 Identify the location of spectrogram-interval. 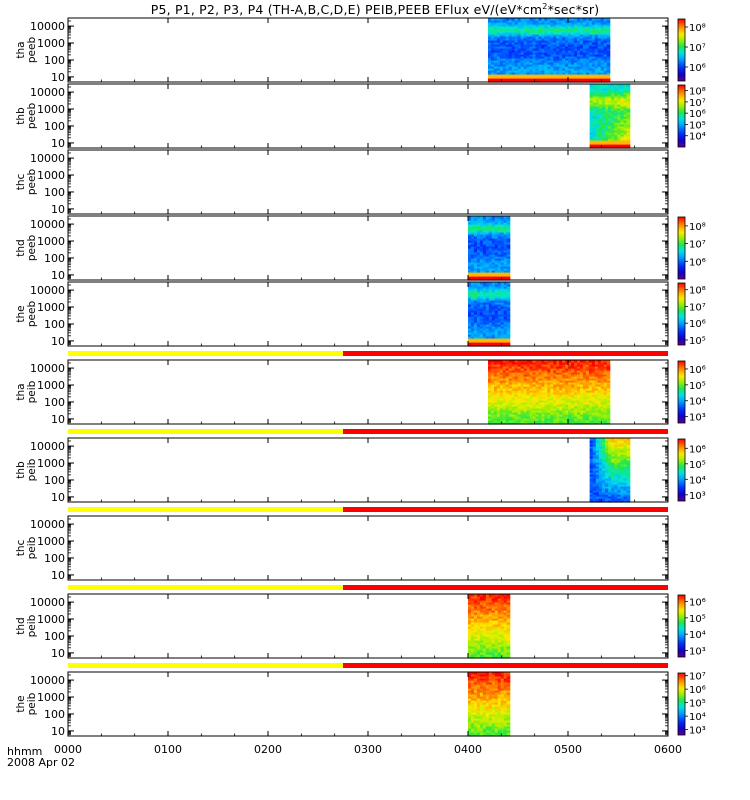
(489, 314).